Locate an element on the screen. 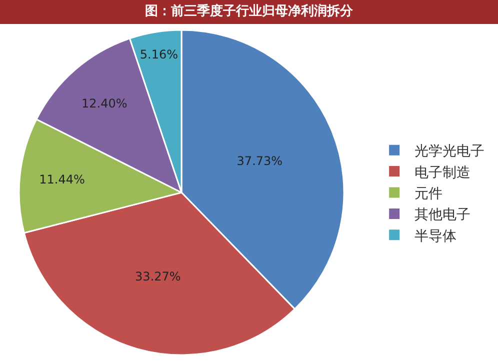 This screenshot has height=361, width=498. data-label: 11.44% is located at coordinates (62, 179).